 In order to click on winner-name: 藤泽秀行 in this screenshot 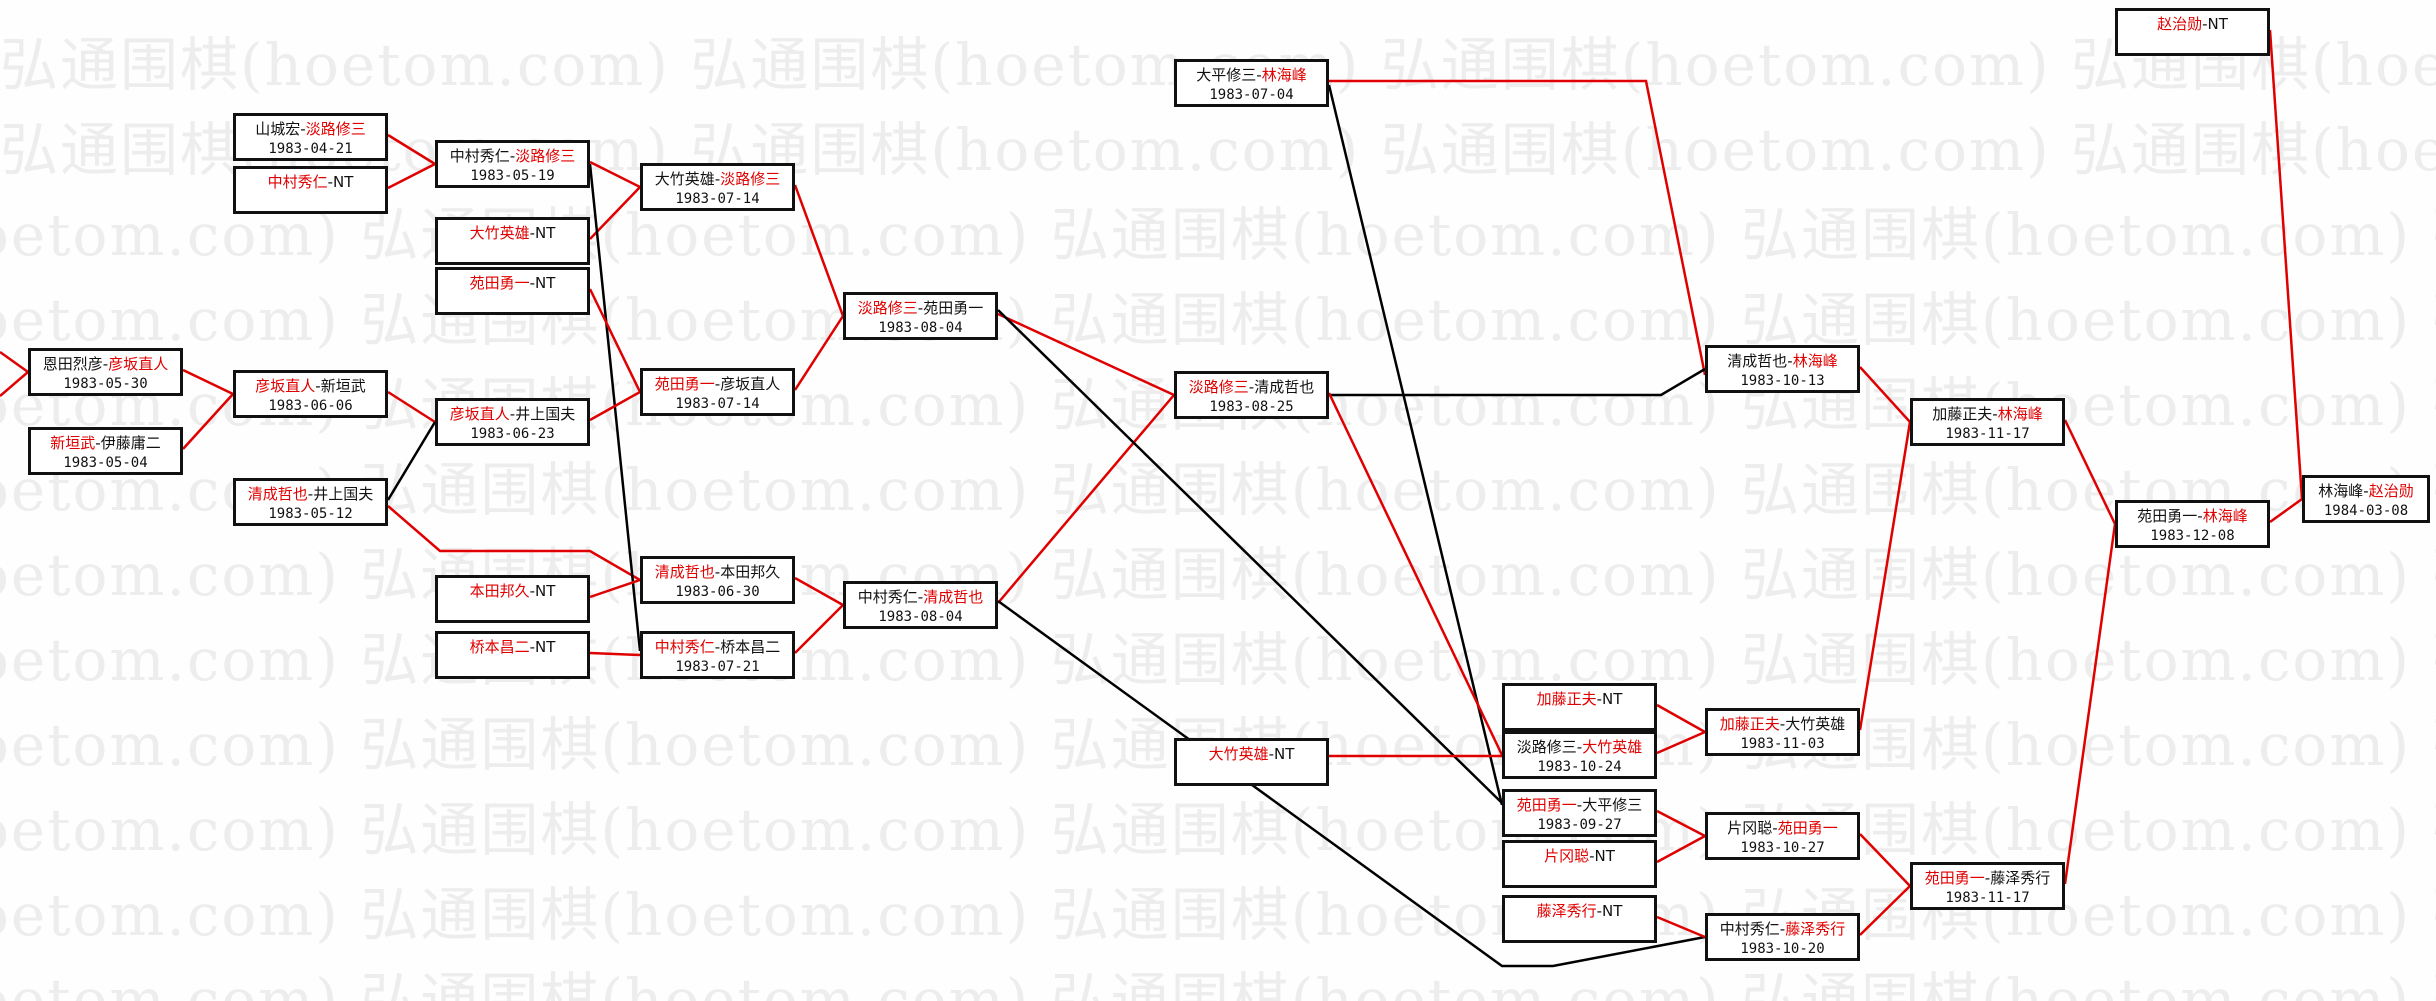, I will do `click(1815, 929)`.